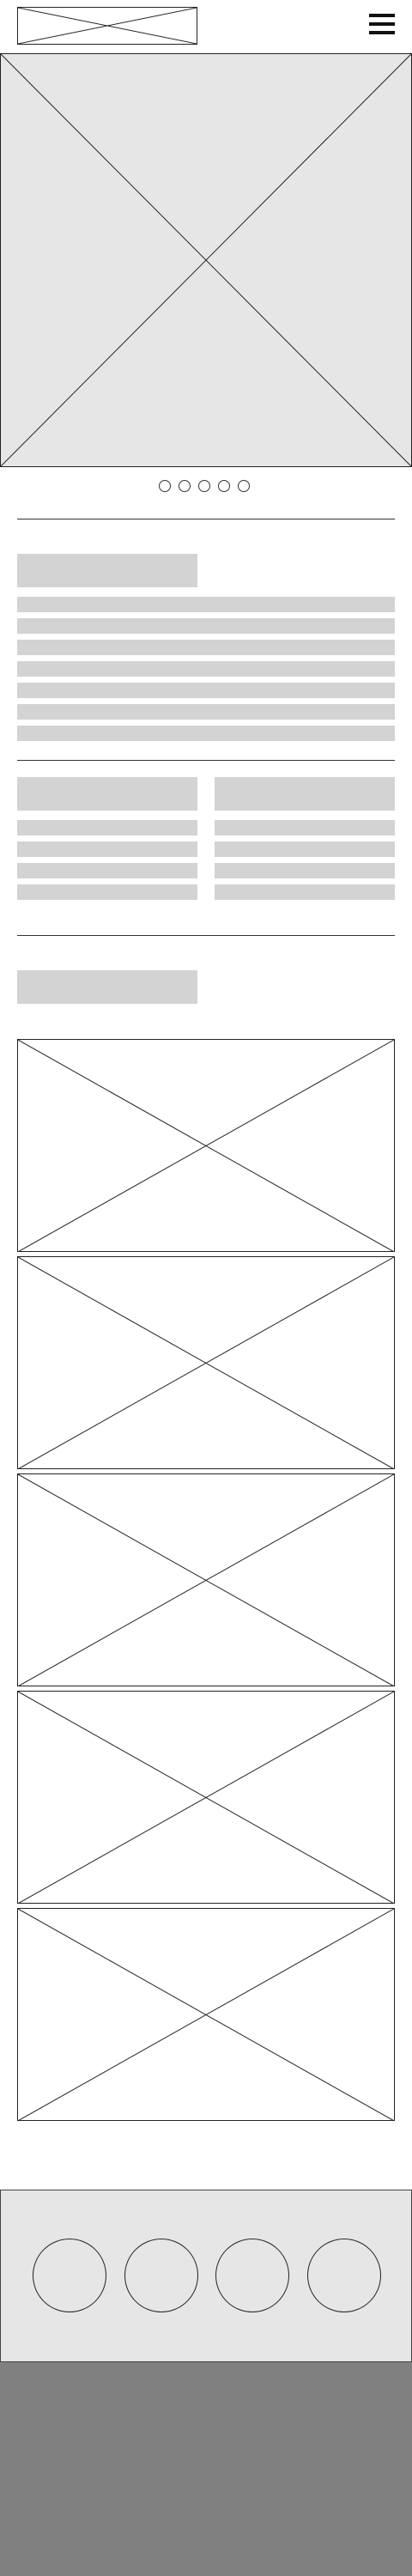  I want to click on carousel-indicators, so click(206, 486).